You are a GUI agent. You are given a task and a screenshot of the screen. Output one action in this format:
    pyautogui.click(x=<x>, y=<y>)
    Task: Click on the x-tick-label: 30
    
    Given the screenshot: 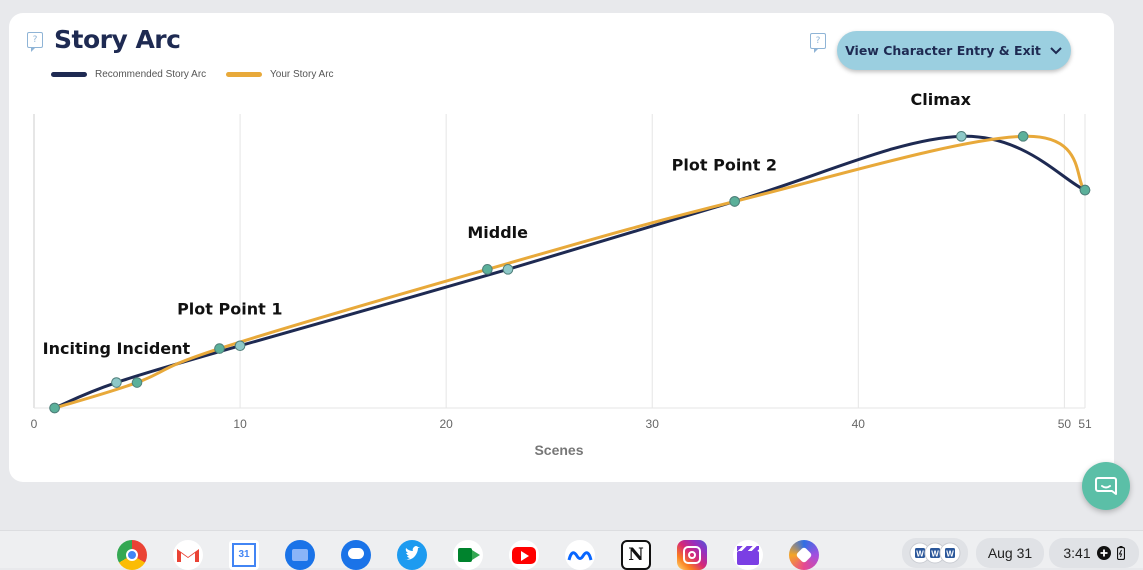 What is the action you would take?
    pyautogui.click(x=653, y=424)
    